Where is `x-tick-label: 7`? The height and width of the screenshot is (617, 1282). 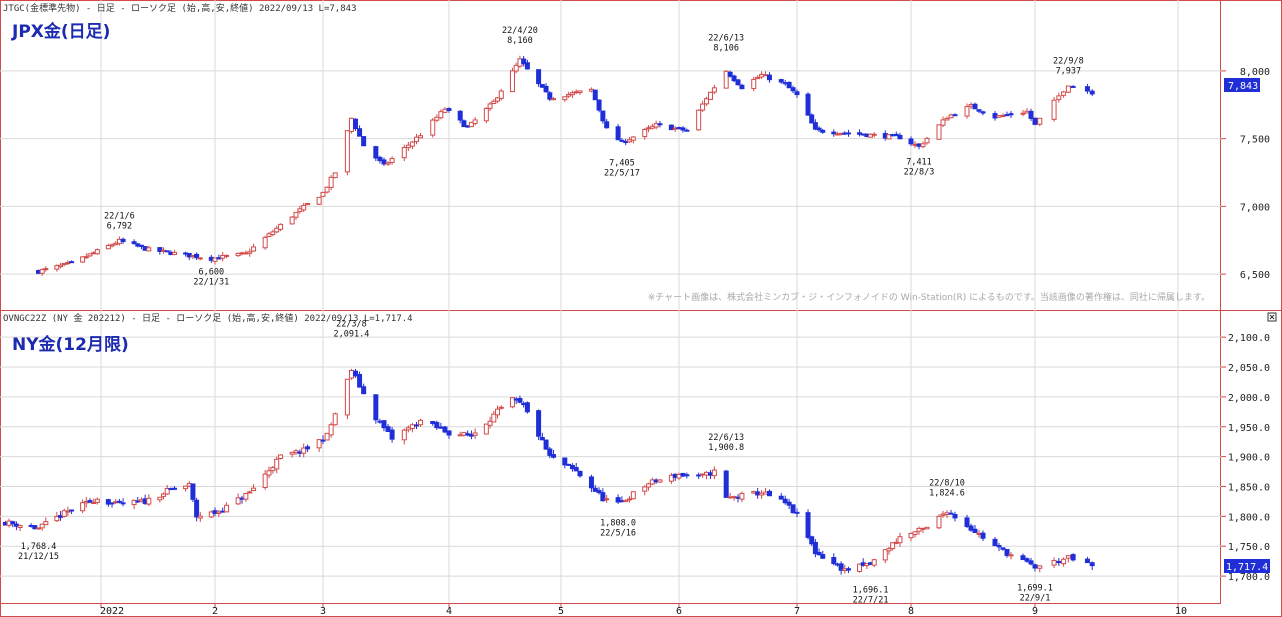
x-tick-label: 7 is located at coordinates (797, 611).